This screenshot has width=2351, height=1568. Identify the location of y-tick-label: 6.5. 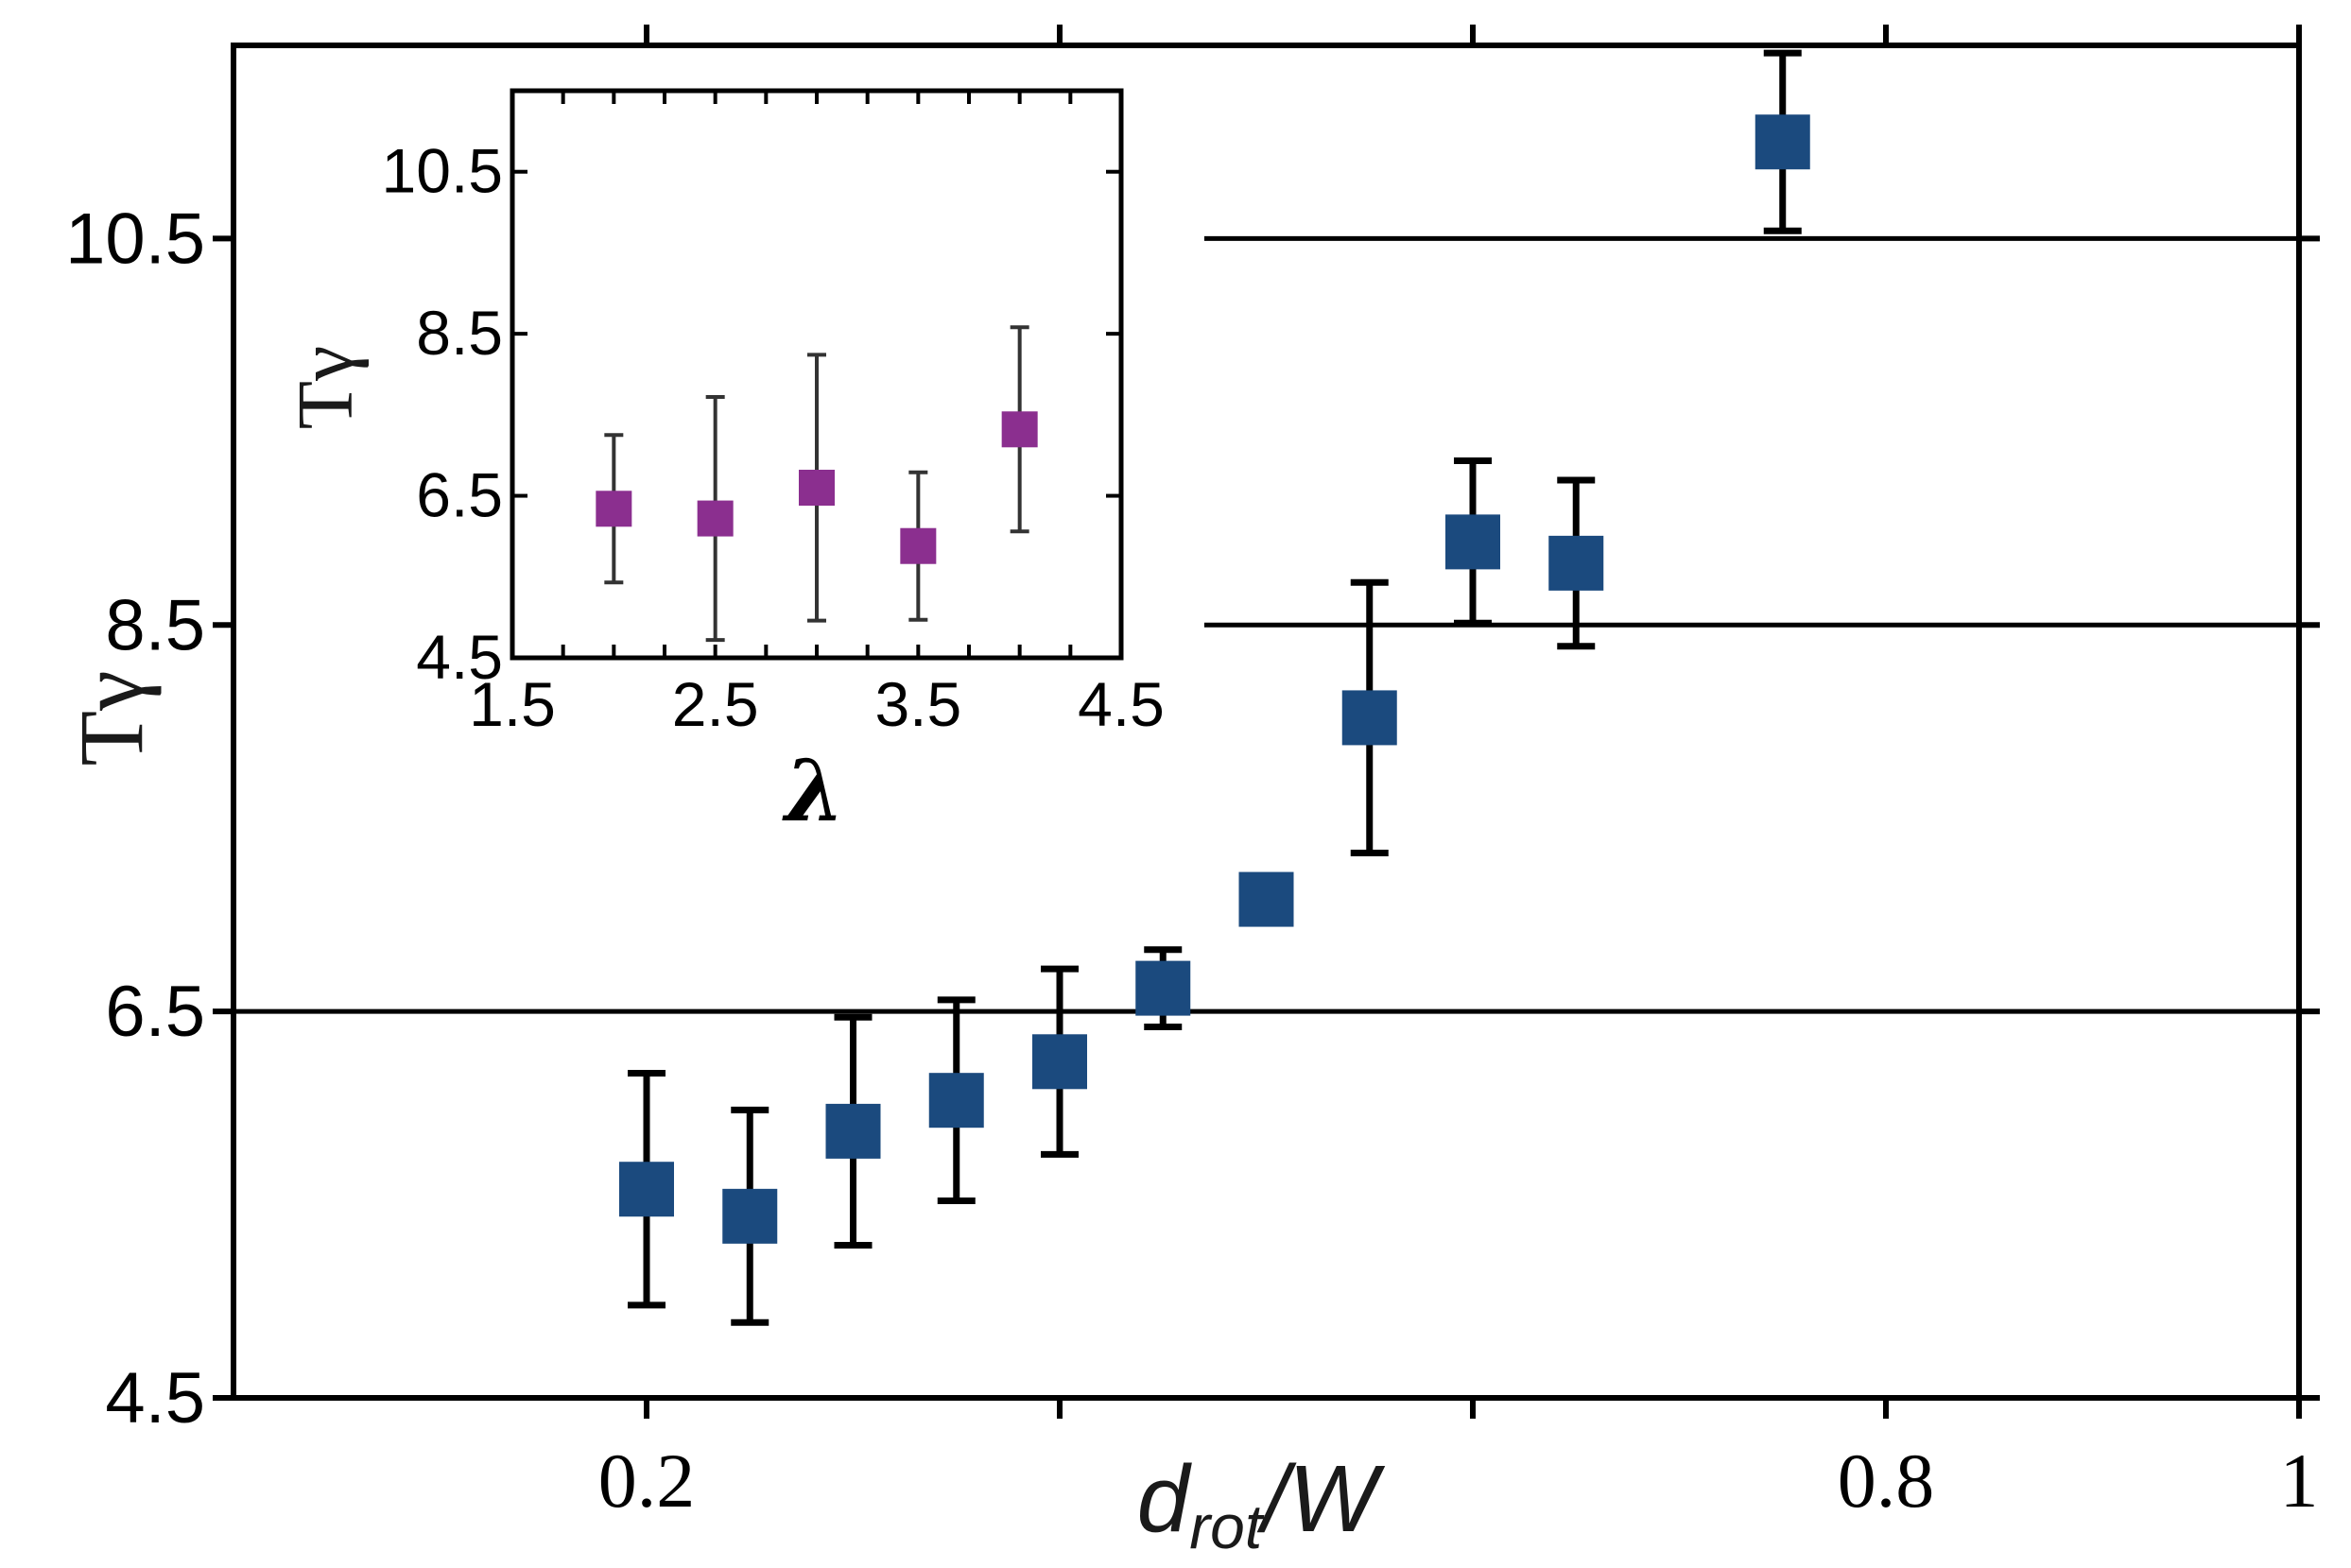
(155, 1012).